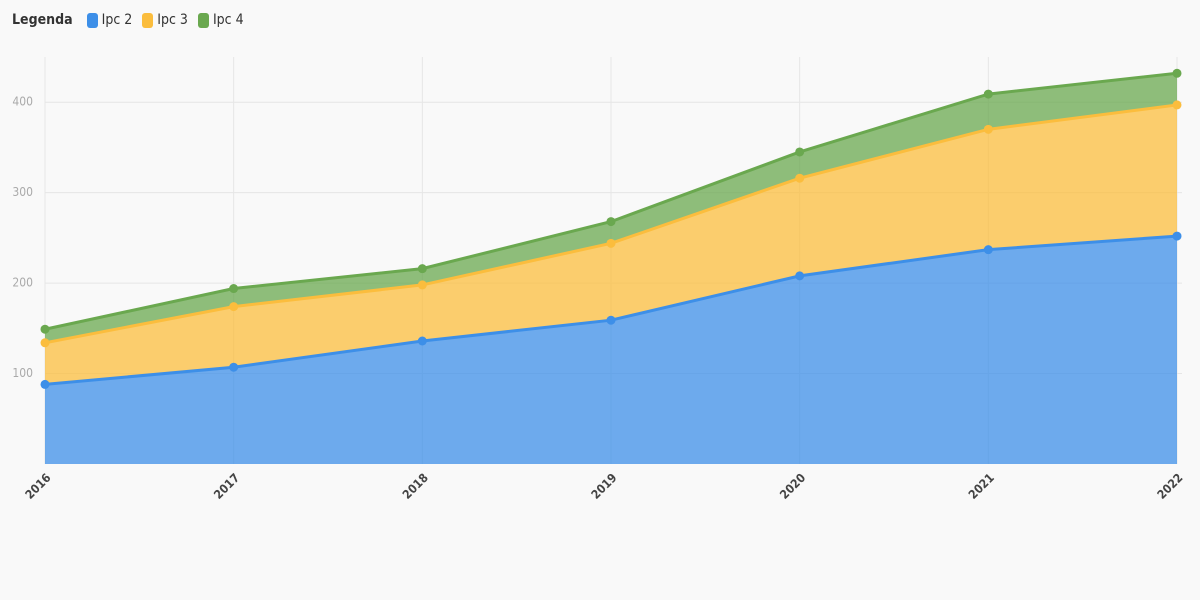  What do you see at coordinates (226, 486) in the screenshot?
I see `x-tick-label: 2017` at bounding box center [226, 486].